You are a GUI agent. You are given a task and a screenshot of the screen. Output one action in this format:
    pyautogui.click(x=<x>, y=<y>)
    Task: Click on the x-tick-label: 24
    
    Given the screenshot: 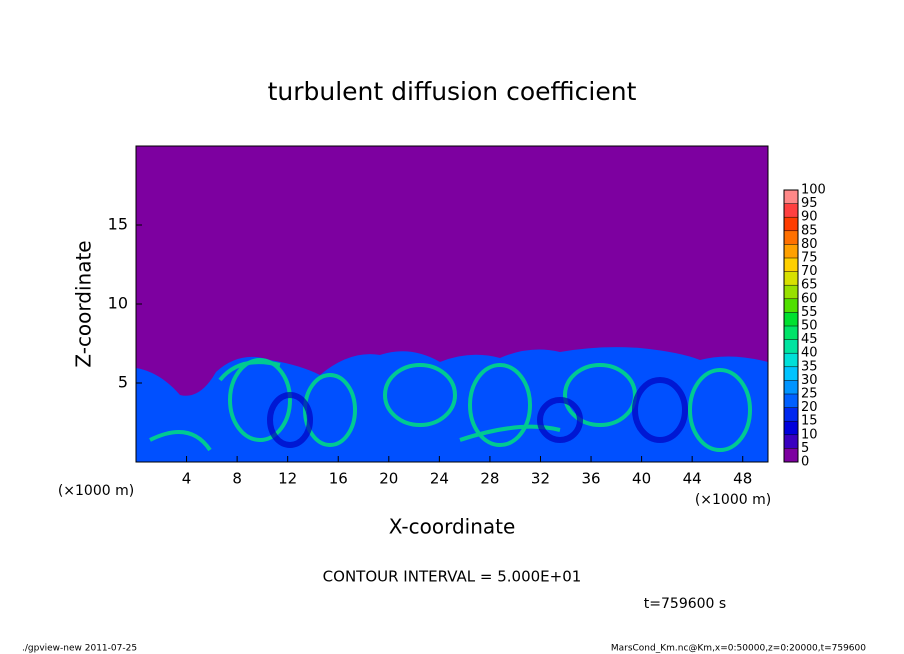 What is the action you would take?
    pyautogui.click(x=439, y=479)
    